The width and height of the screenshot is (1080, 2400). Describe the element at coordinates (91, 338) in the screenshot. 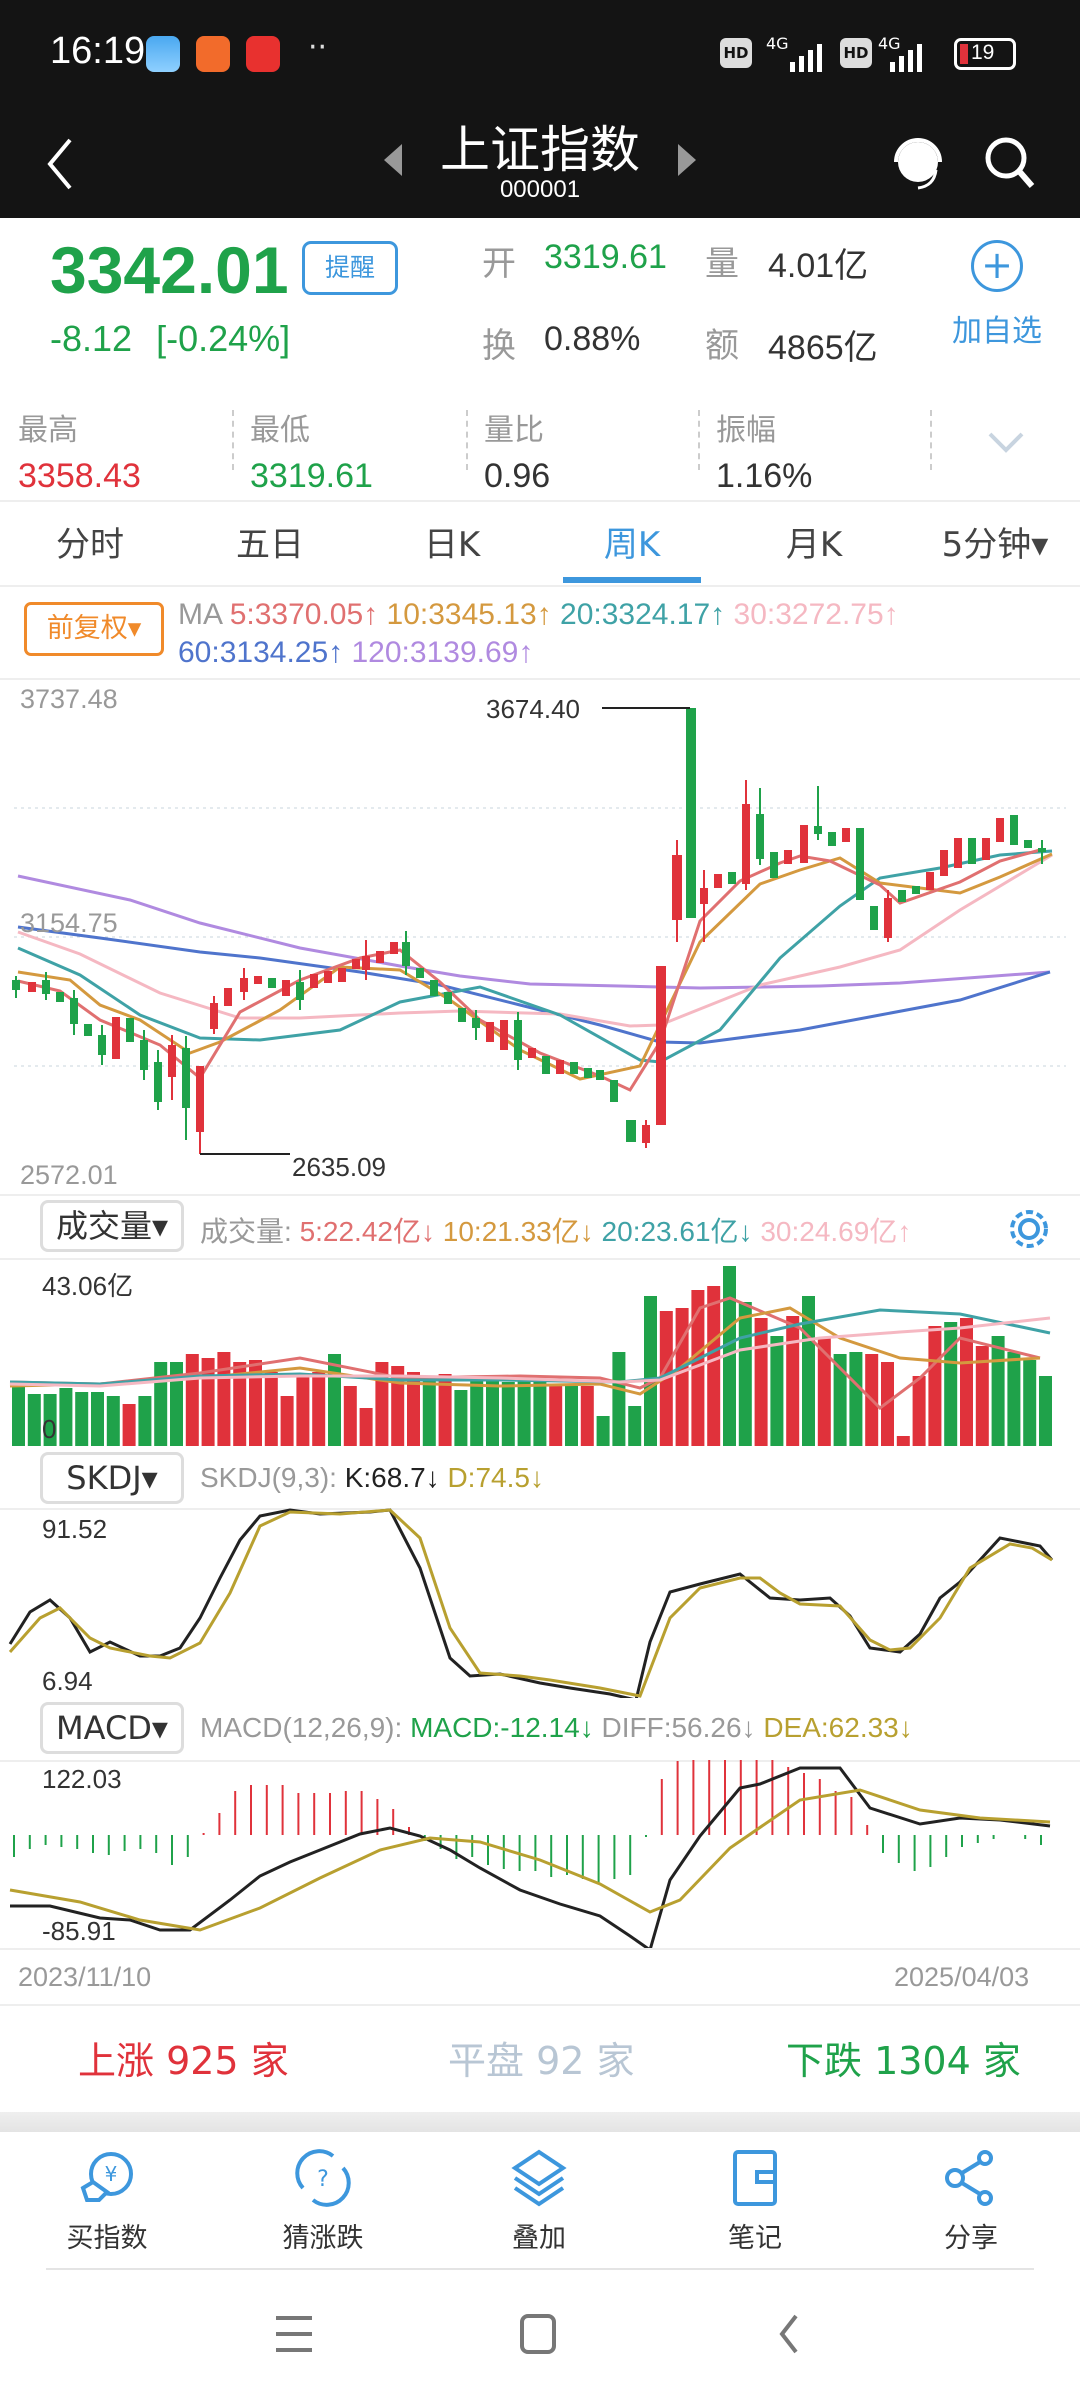

I see `change-value: -8.12` at that location.